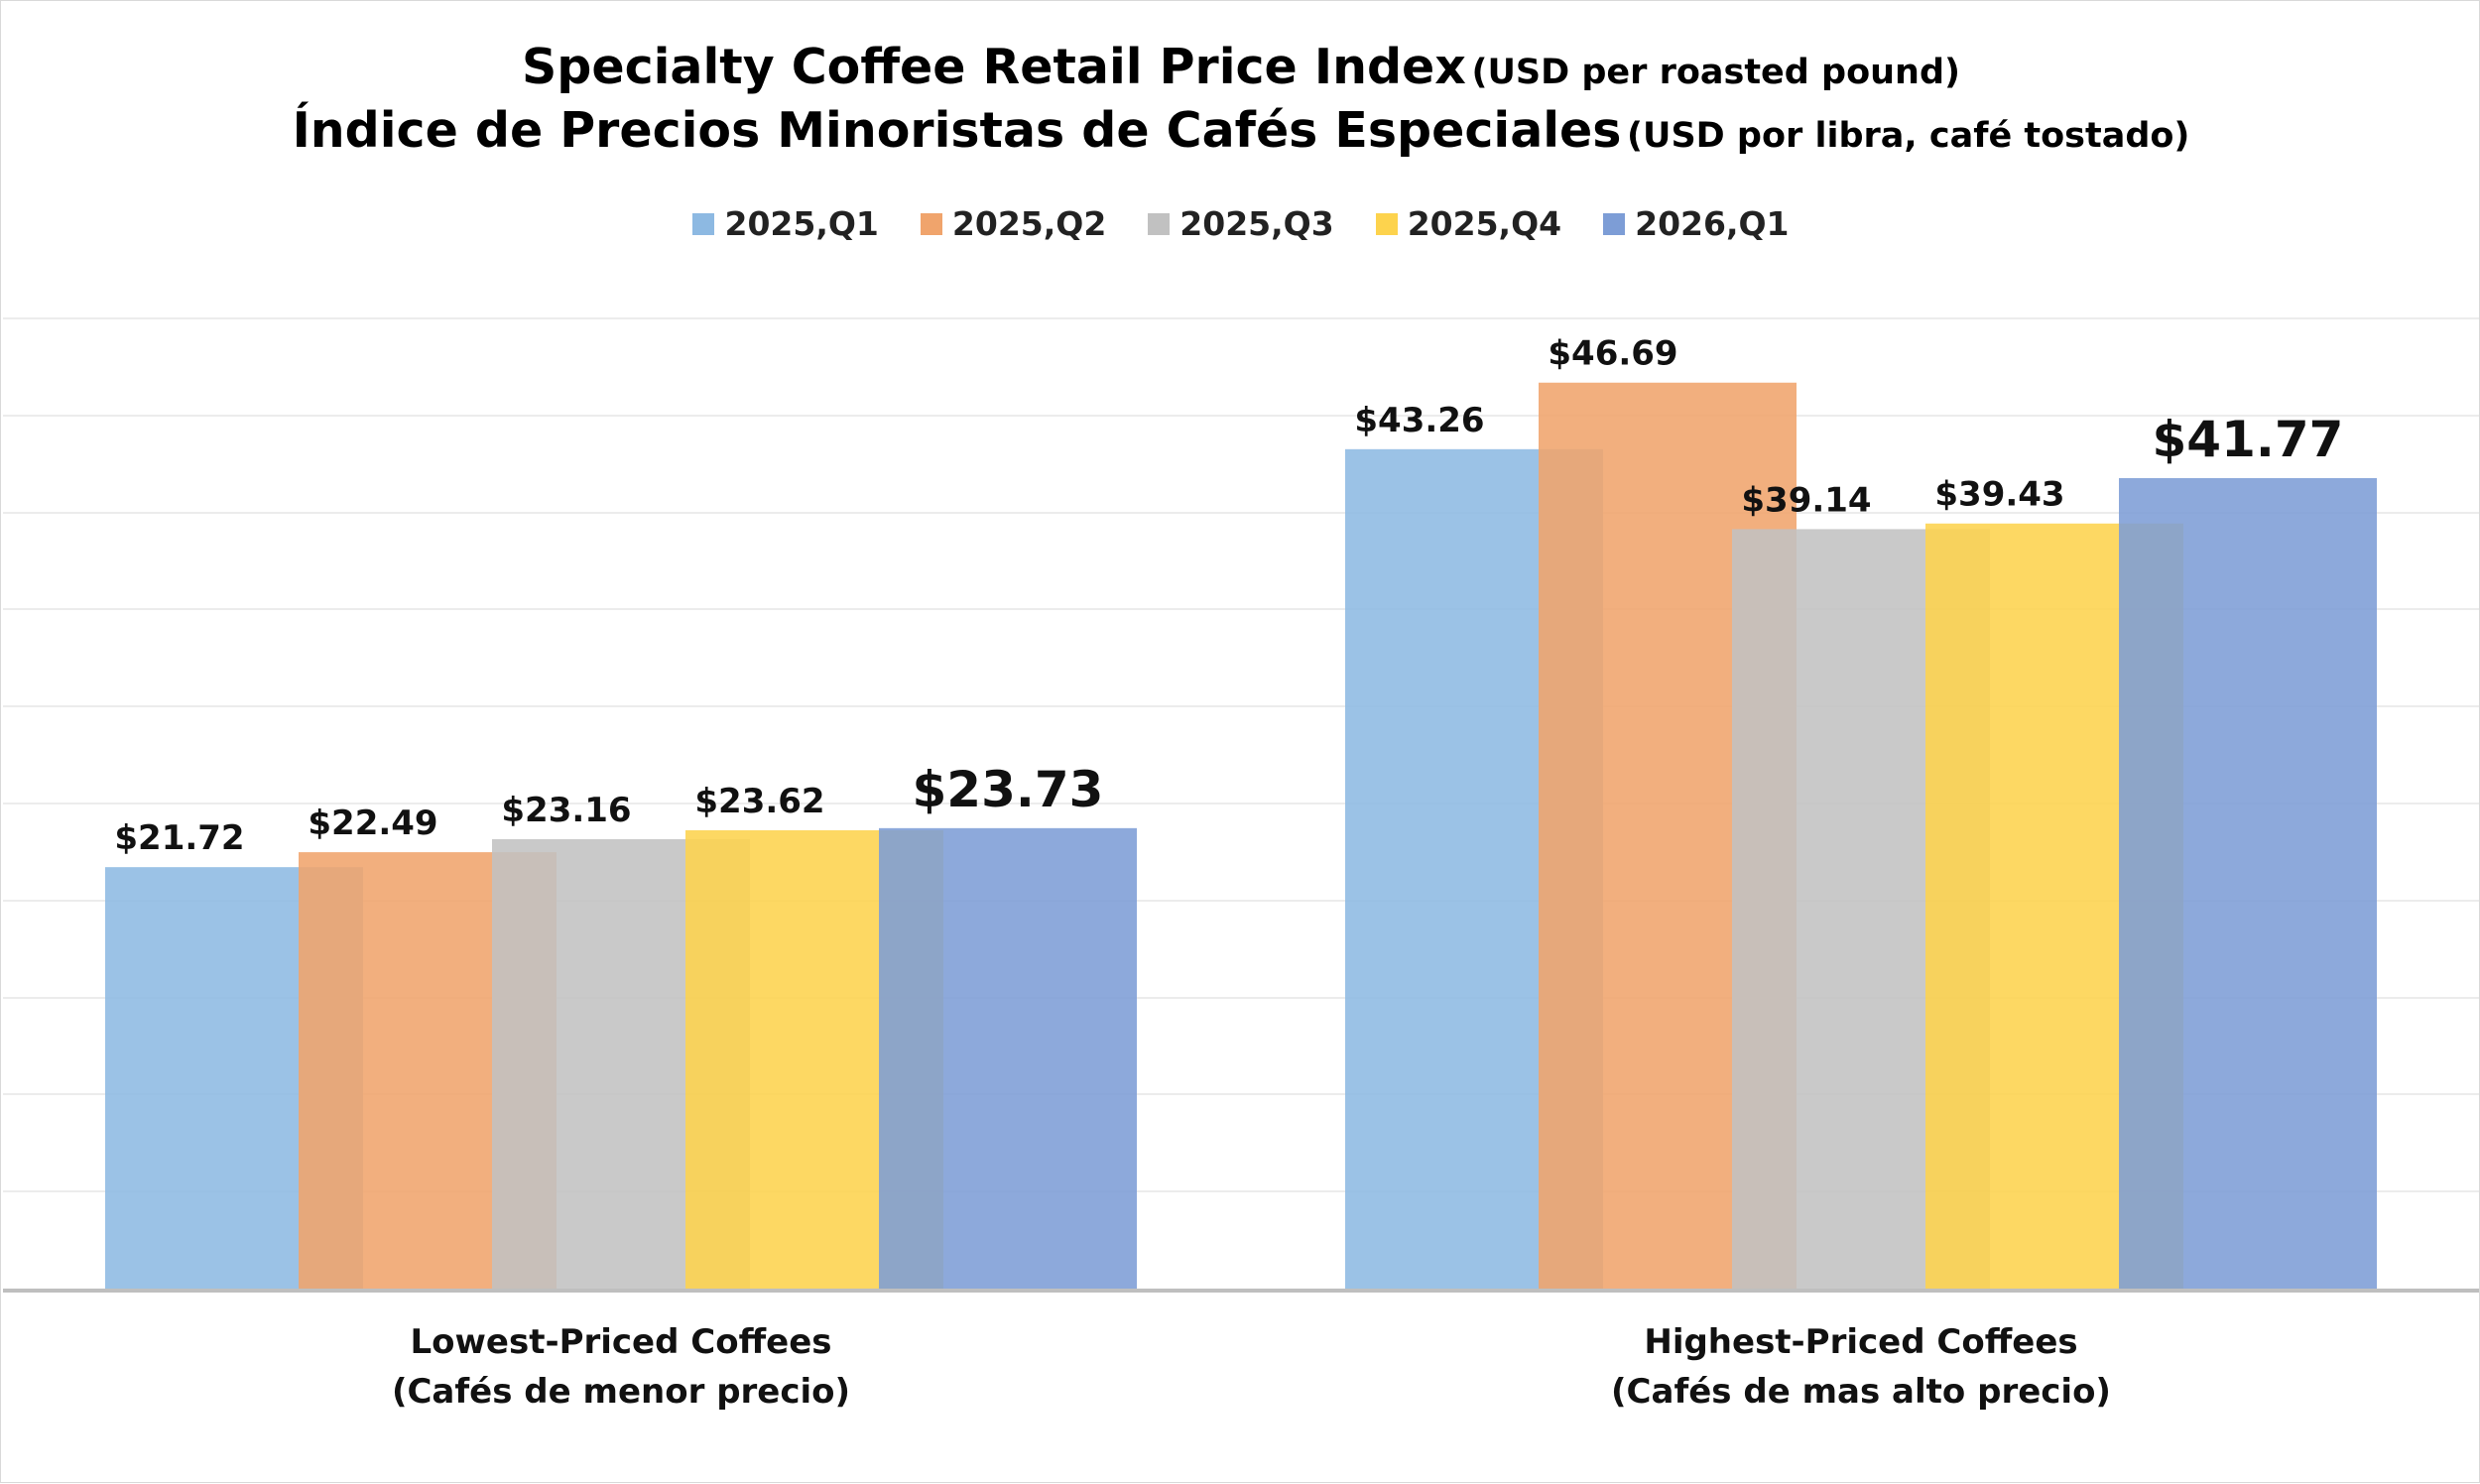 The height and width of the screenshot is (1484, 2480). Describe the element at coordinates (566, 810) in the screenshot. I see `data-label: $23.16` at that location.